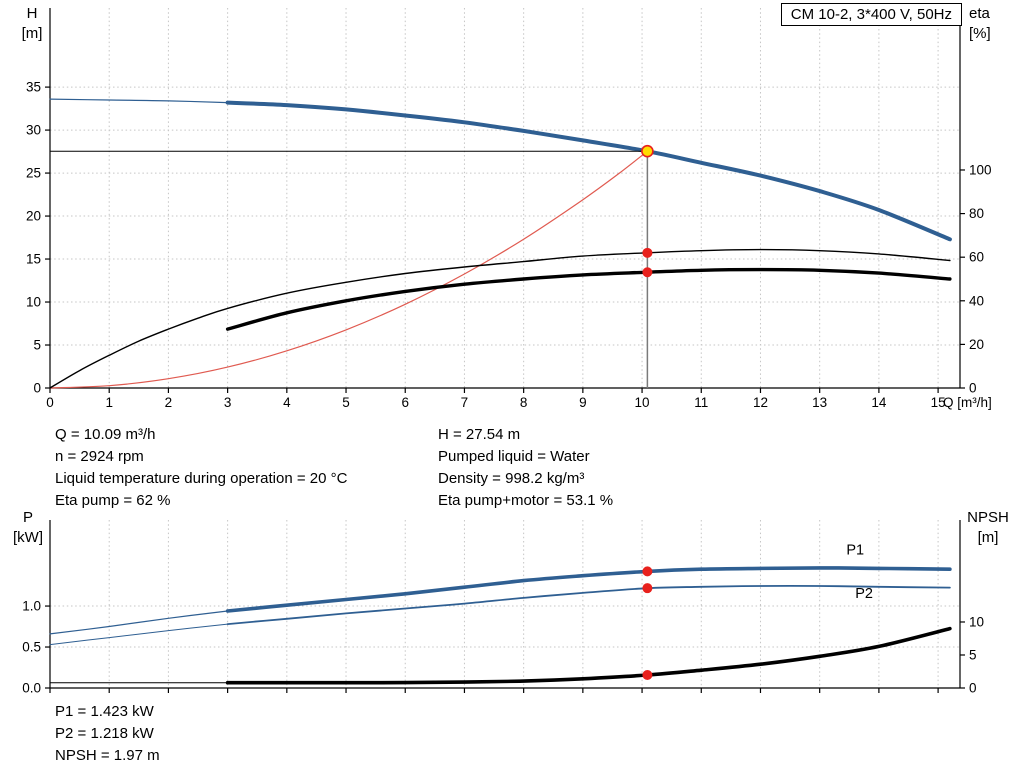 Image resolution: width=1024 pixels, height=781 pixels. Describe the element at coordinates (32, 24) in the screenshot. I see `h-axis-label: H [m]` at that location.